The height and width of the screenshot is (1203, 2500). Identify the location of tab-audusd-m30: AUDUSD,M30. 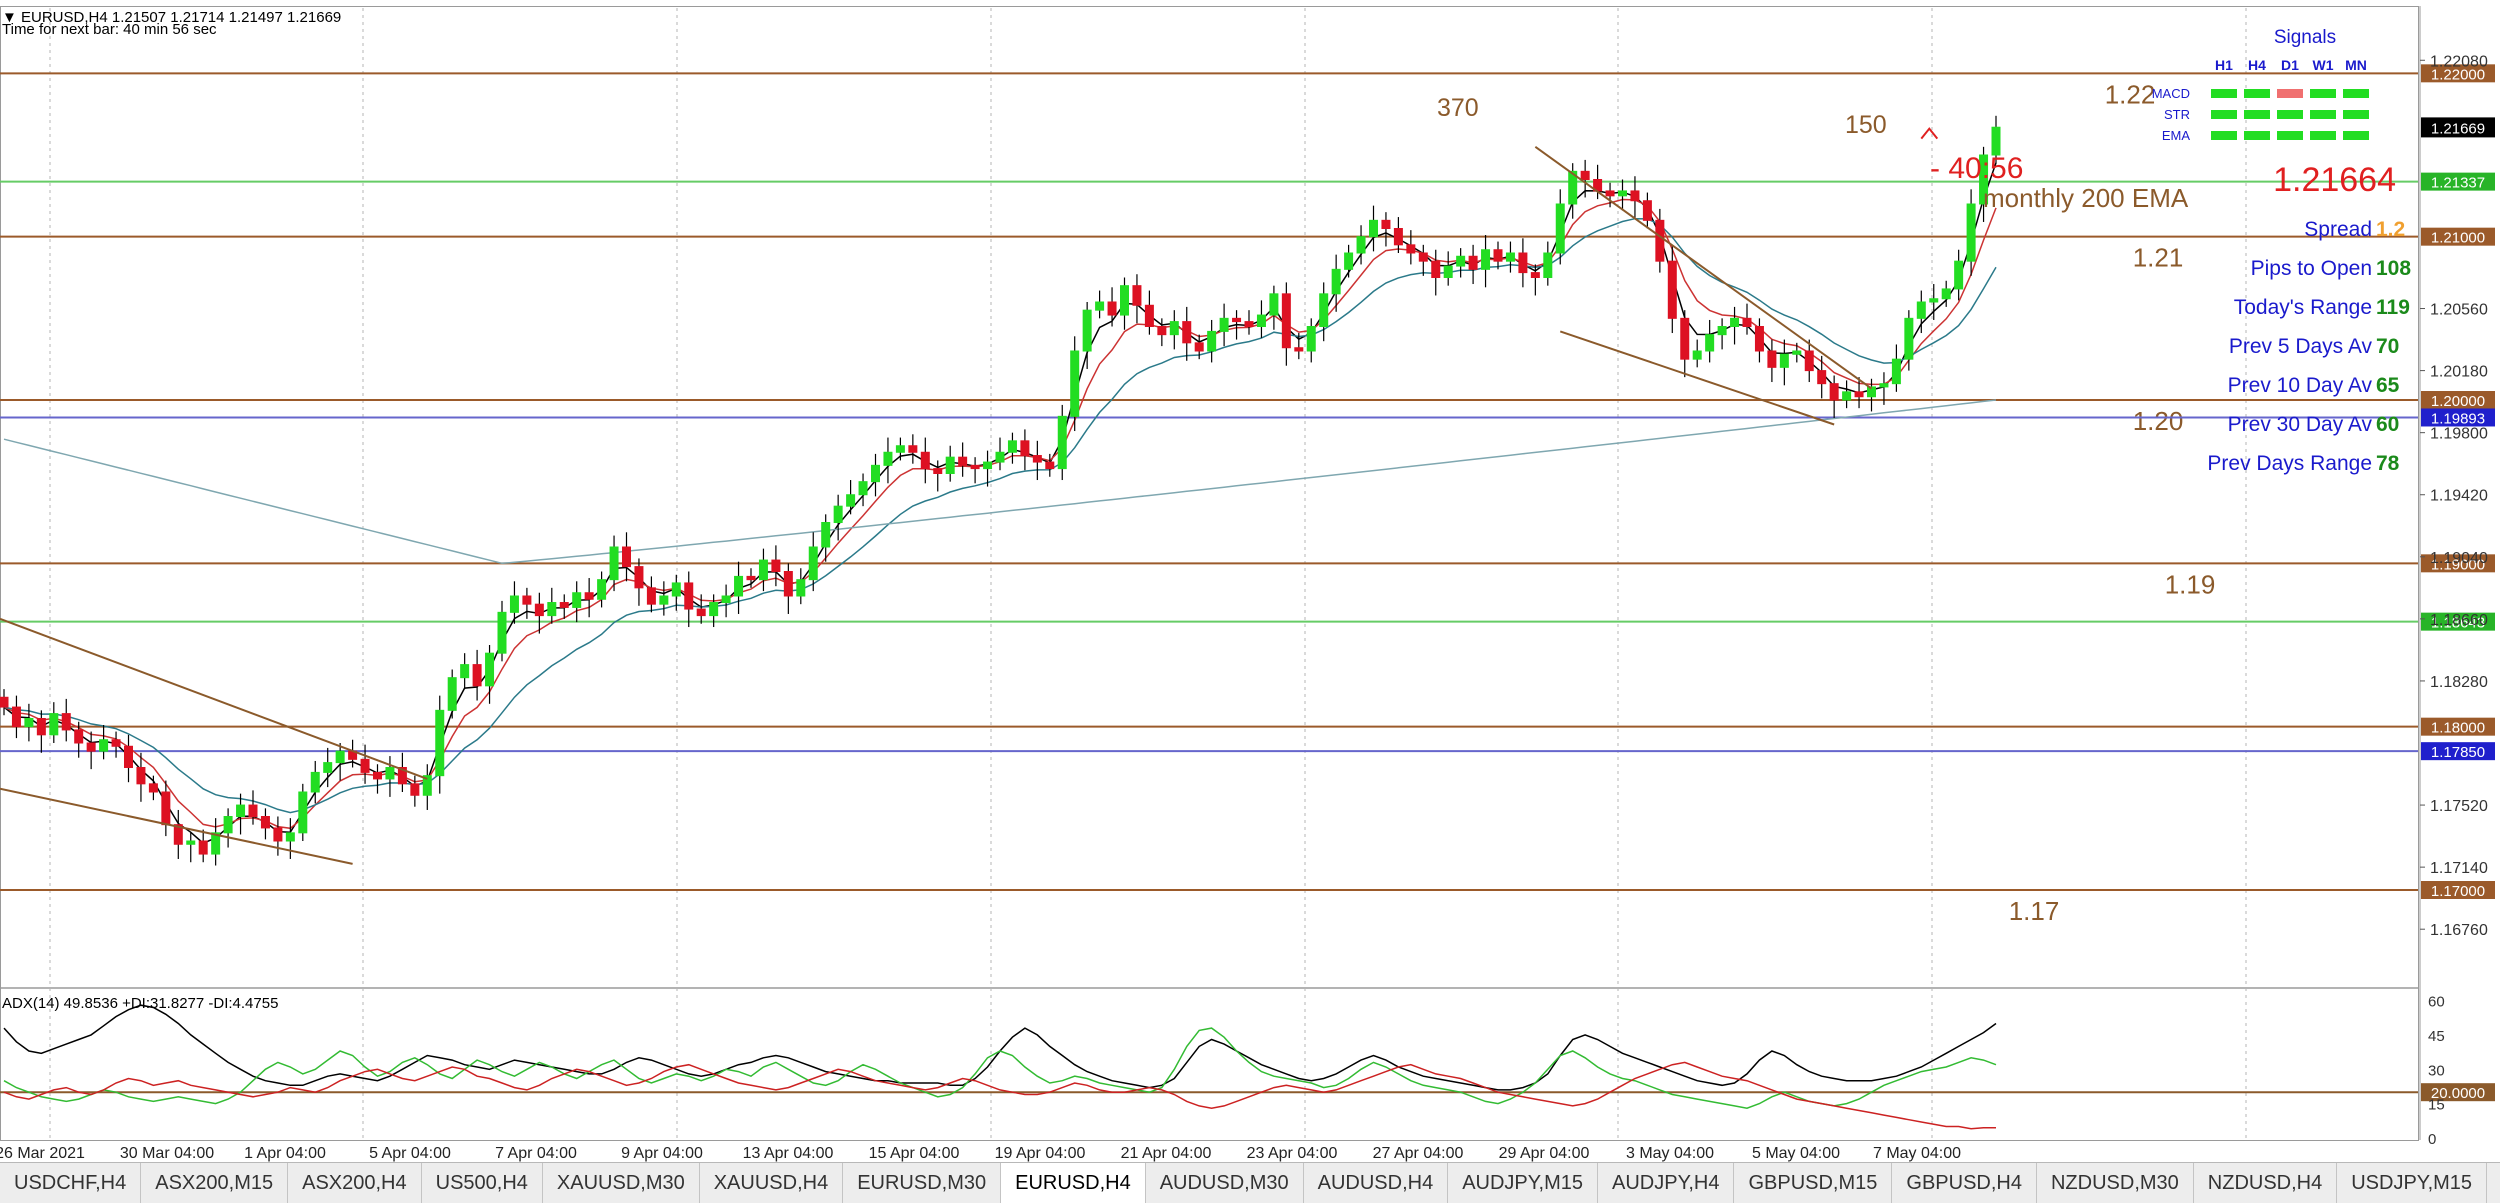
(1225, 1183).